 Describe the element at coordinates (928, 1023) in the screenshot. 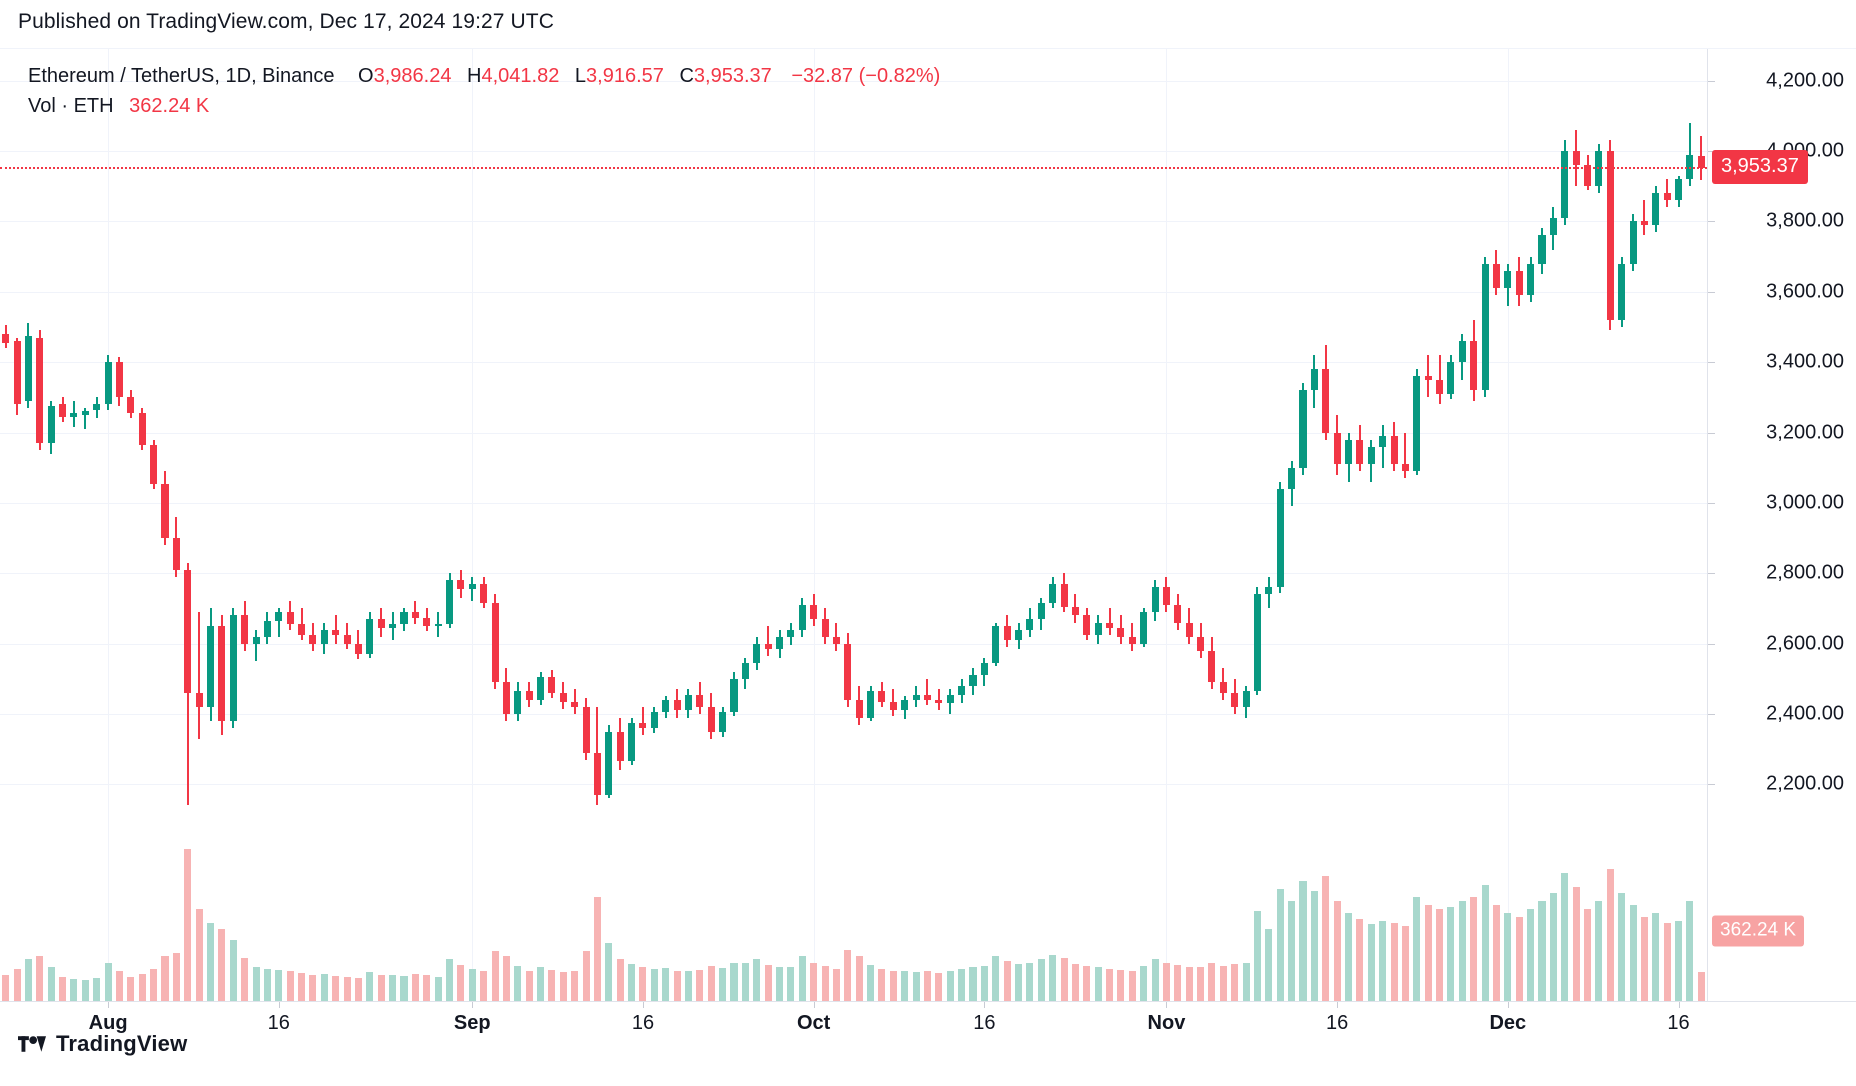

I see `time-axis: Aug 16 Sep 16 Oct 16 Nov 16 Dec 16` at that location.